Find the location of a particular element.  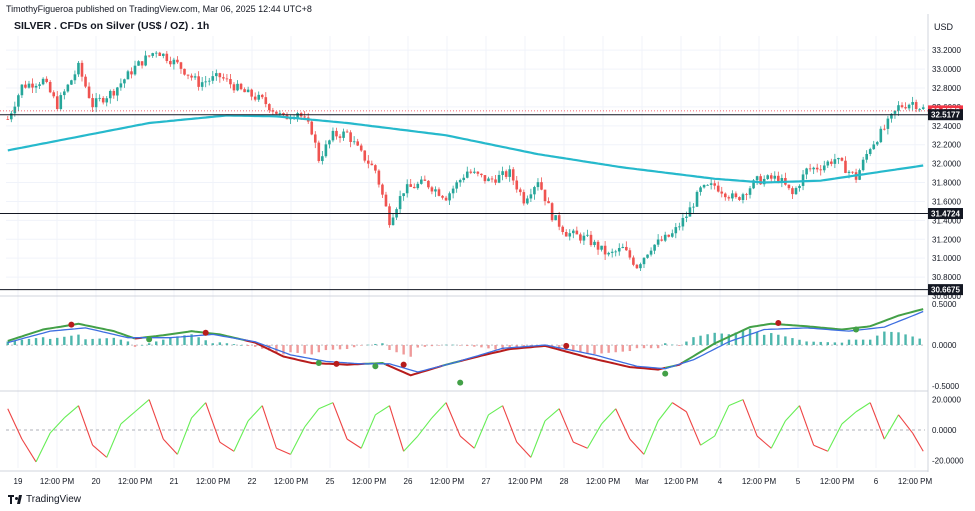

wave-indicator-pane is located at coordinates (465, 347).